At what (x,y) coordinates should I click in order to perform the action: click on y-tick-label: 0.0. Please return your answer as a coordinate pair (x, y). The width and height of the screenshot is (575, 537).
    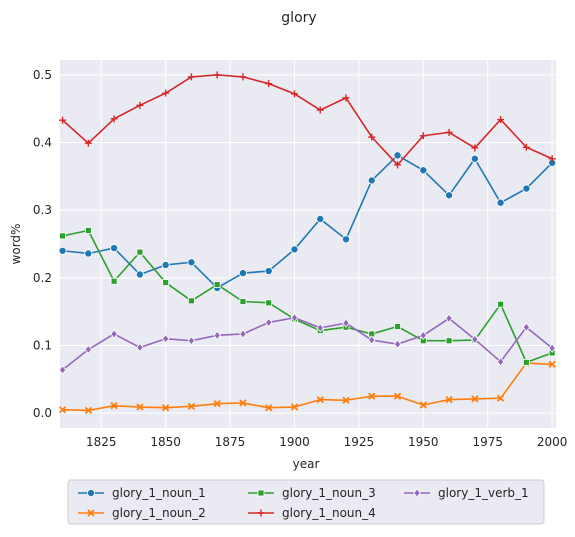
    Looking at the image, I should click on (42, 413).